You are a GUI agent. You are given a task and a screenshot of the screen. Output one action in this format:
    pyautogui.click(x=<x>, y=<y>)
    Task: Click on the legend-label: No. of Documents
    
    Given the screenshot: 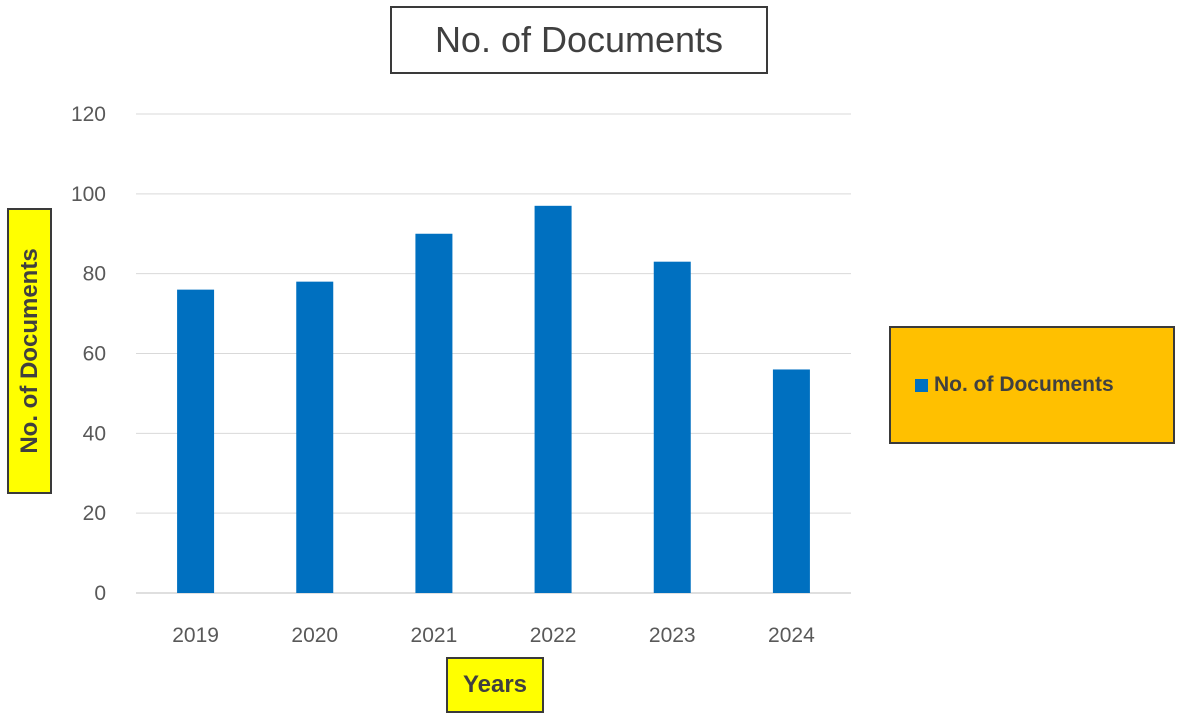 What is the action you would take?
    pyautogui.click(x=1024, y=384)
    